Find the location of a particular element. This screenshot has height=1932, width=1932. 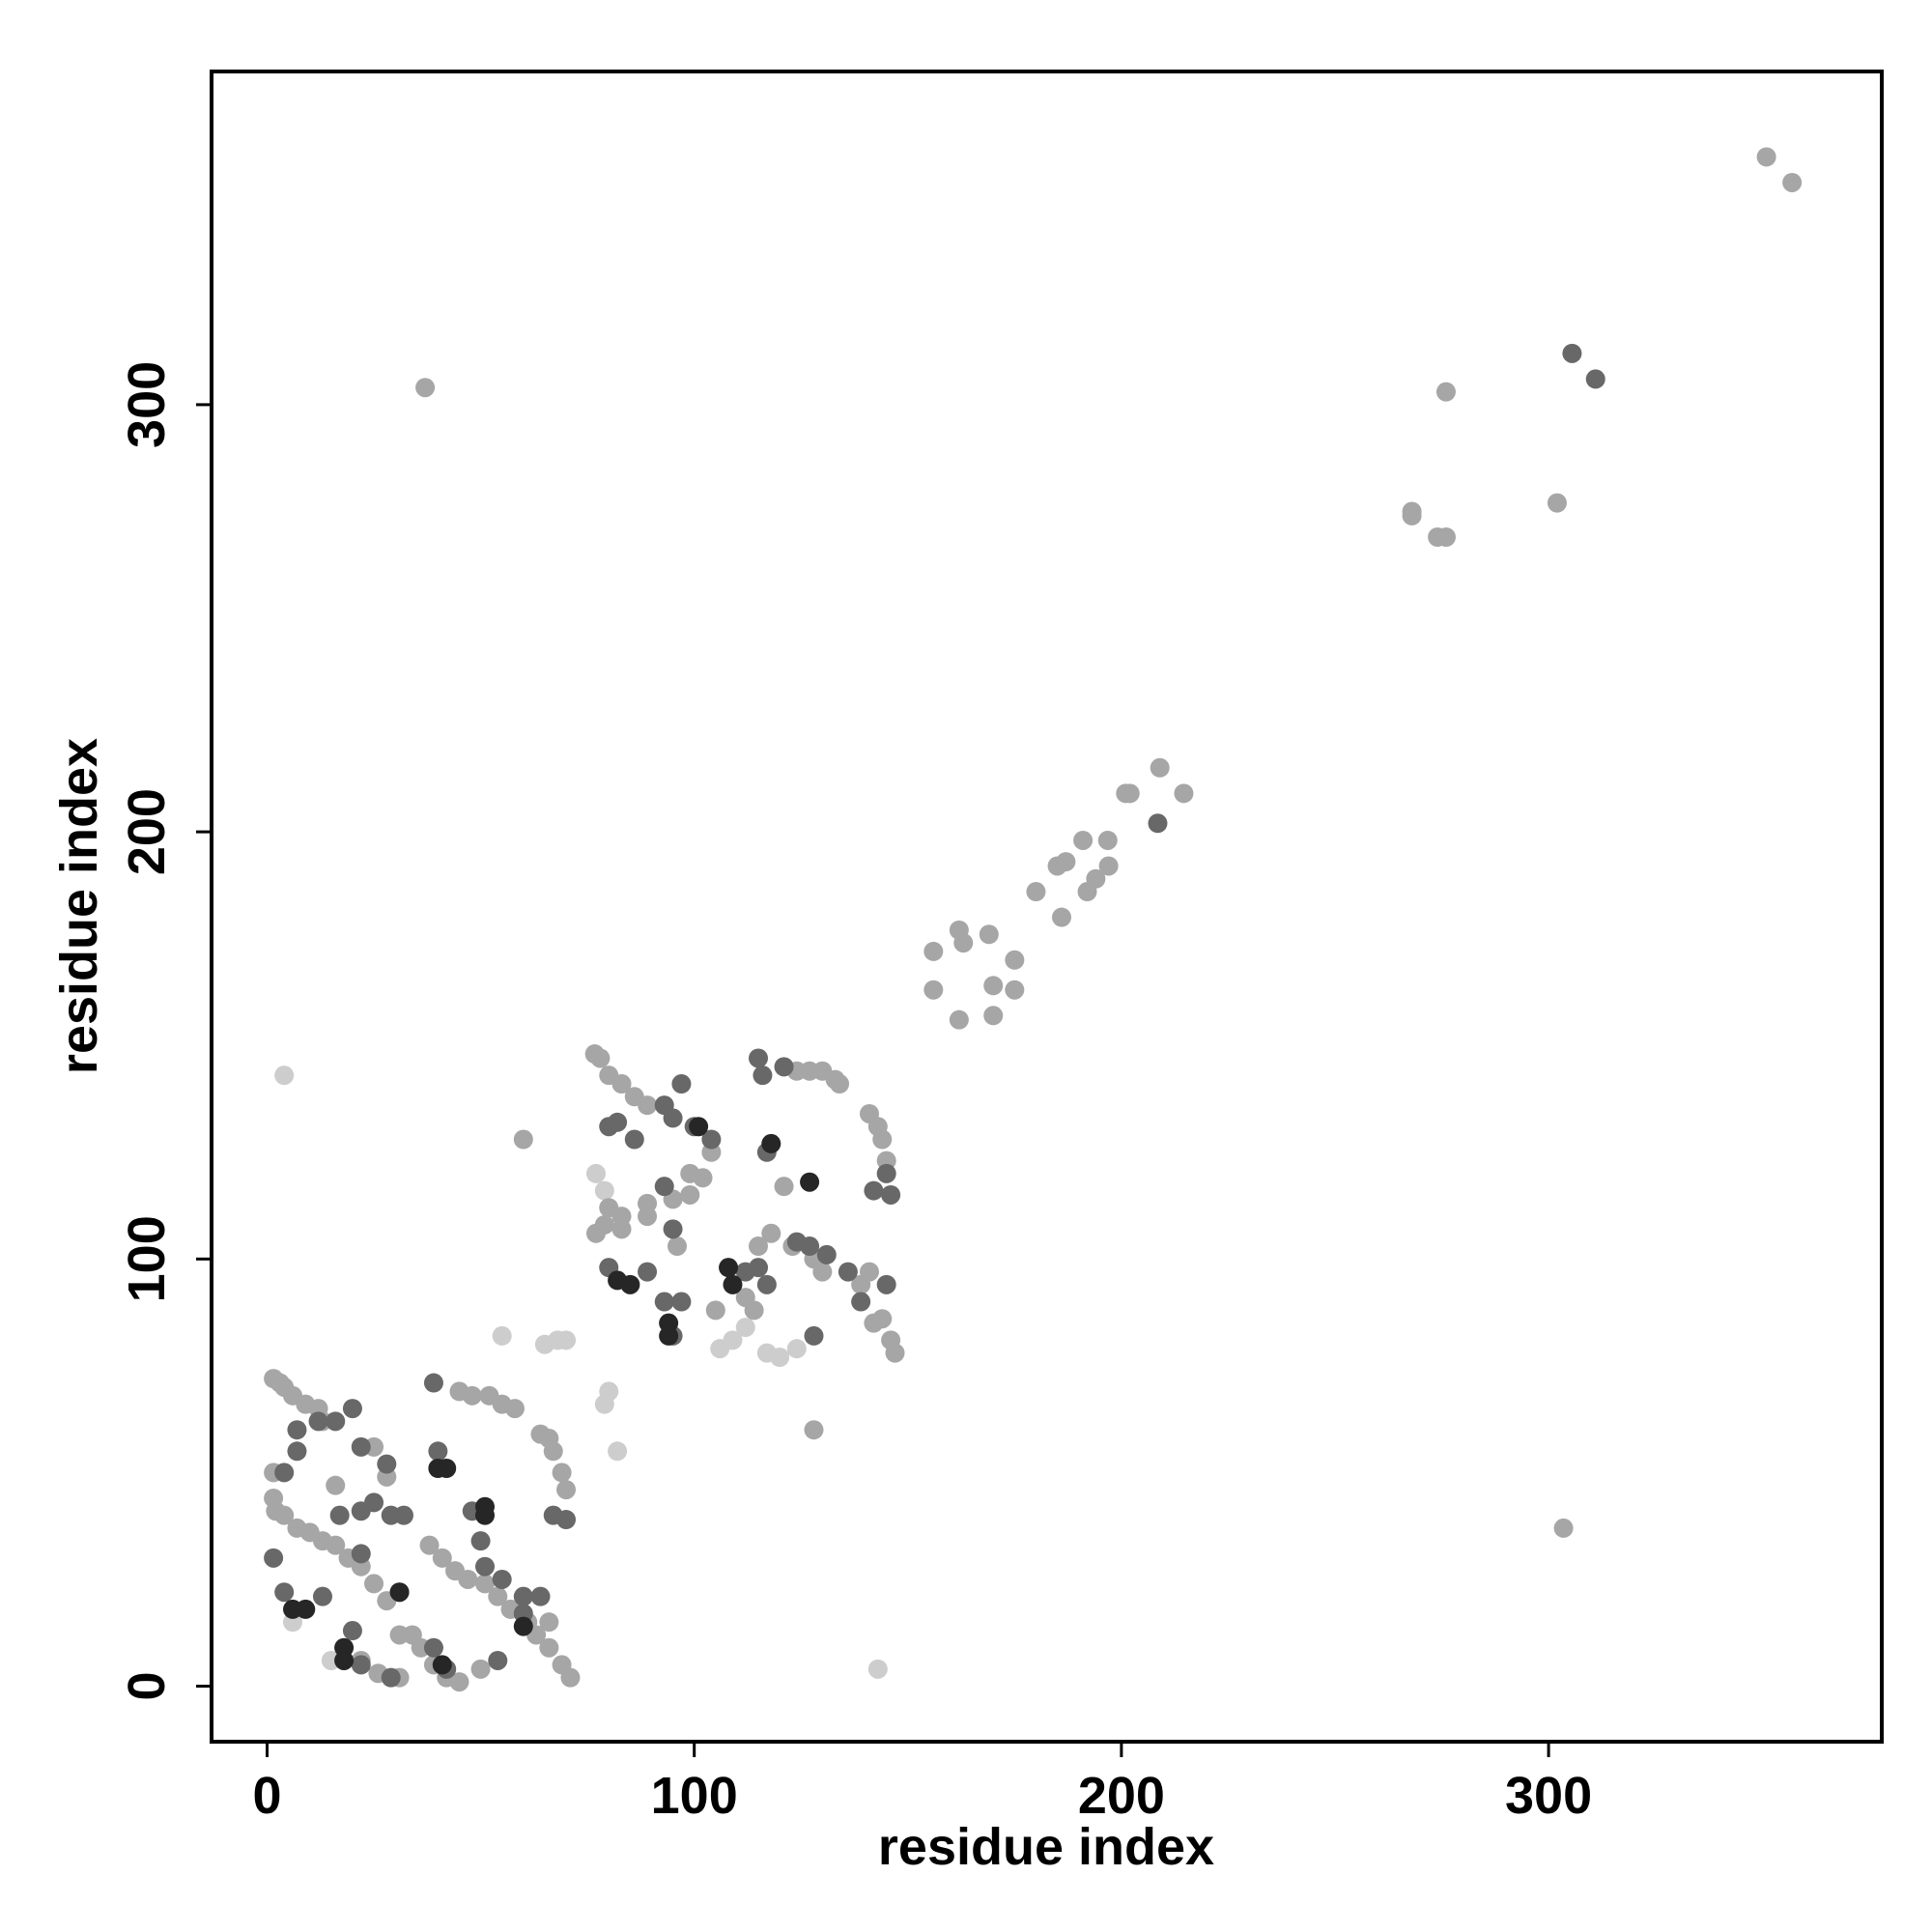

x-tick-label: 100 is located at coordinates (694, 1796).